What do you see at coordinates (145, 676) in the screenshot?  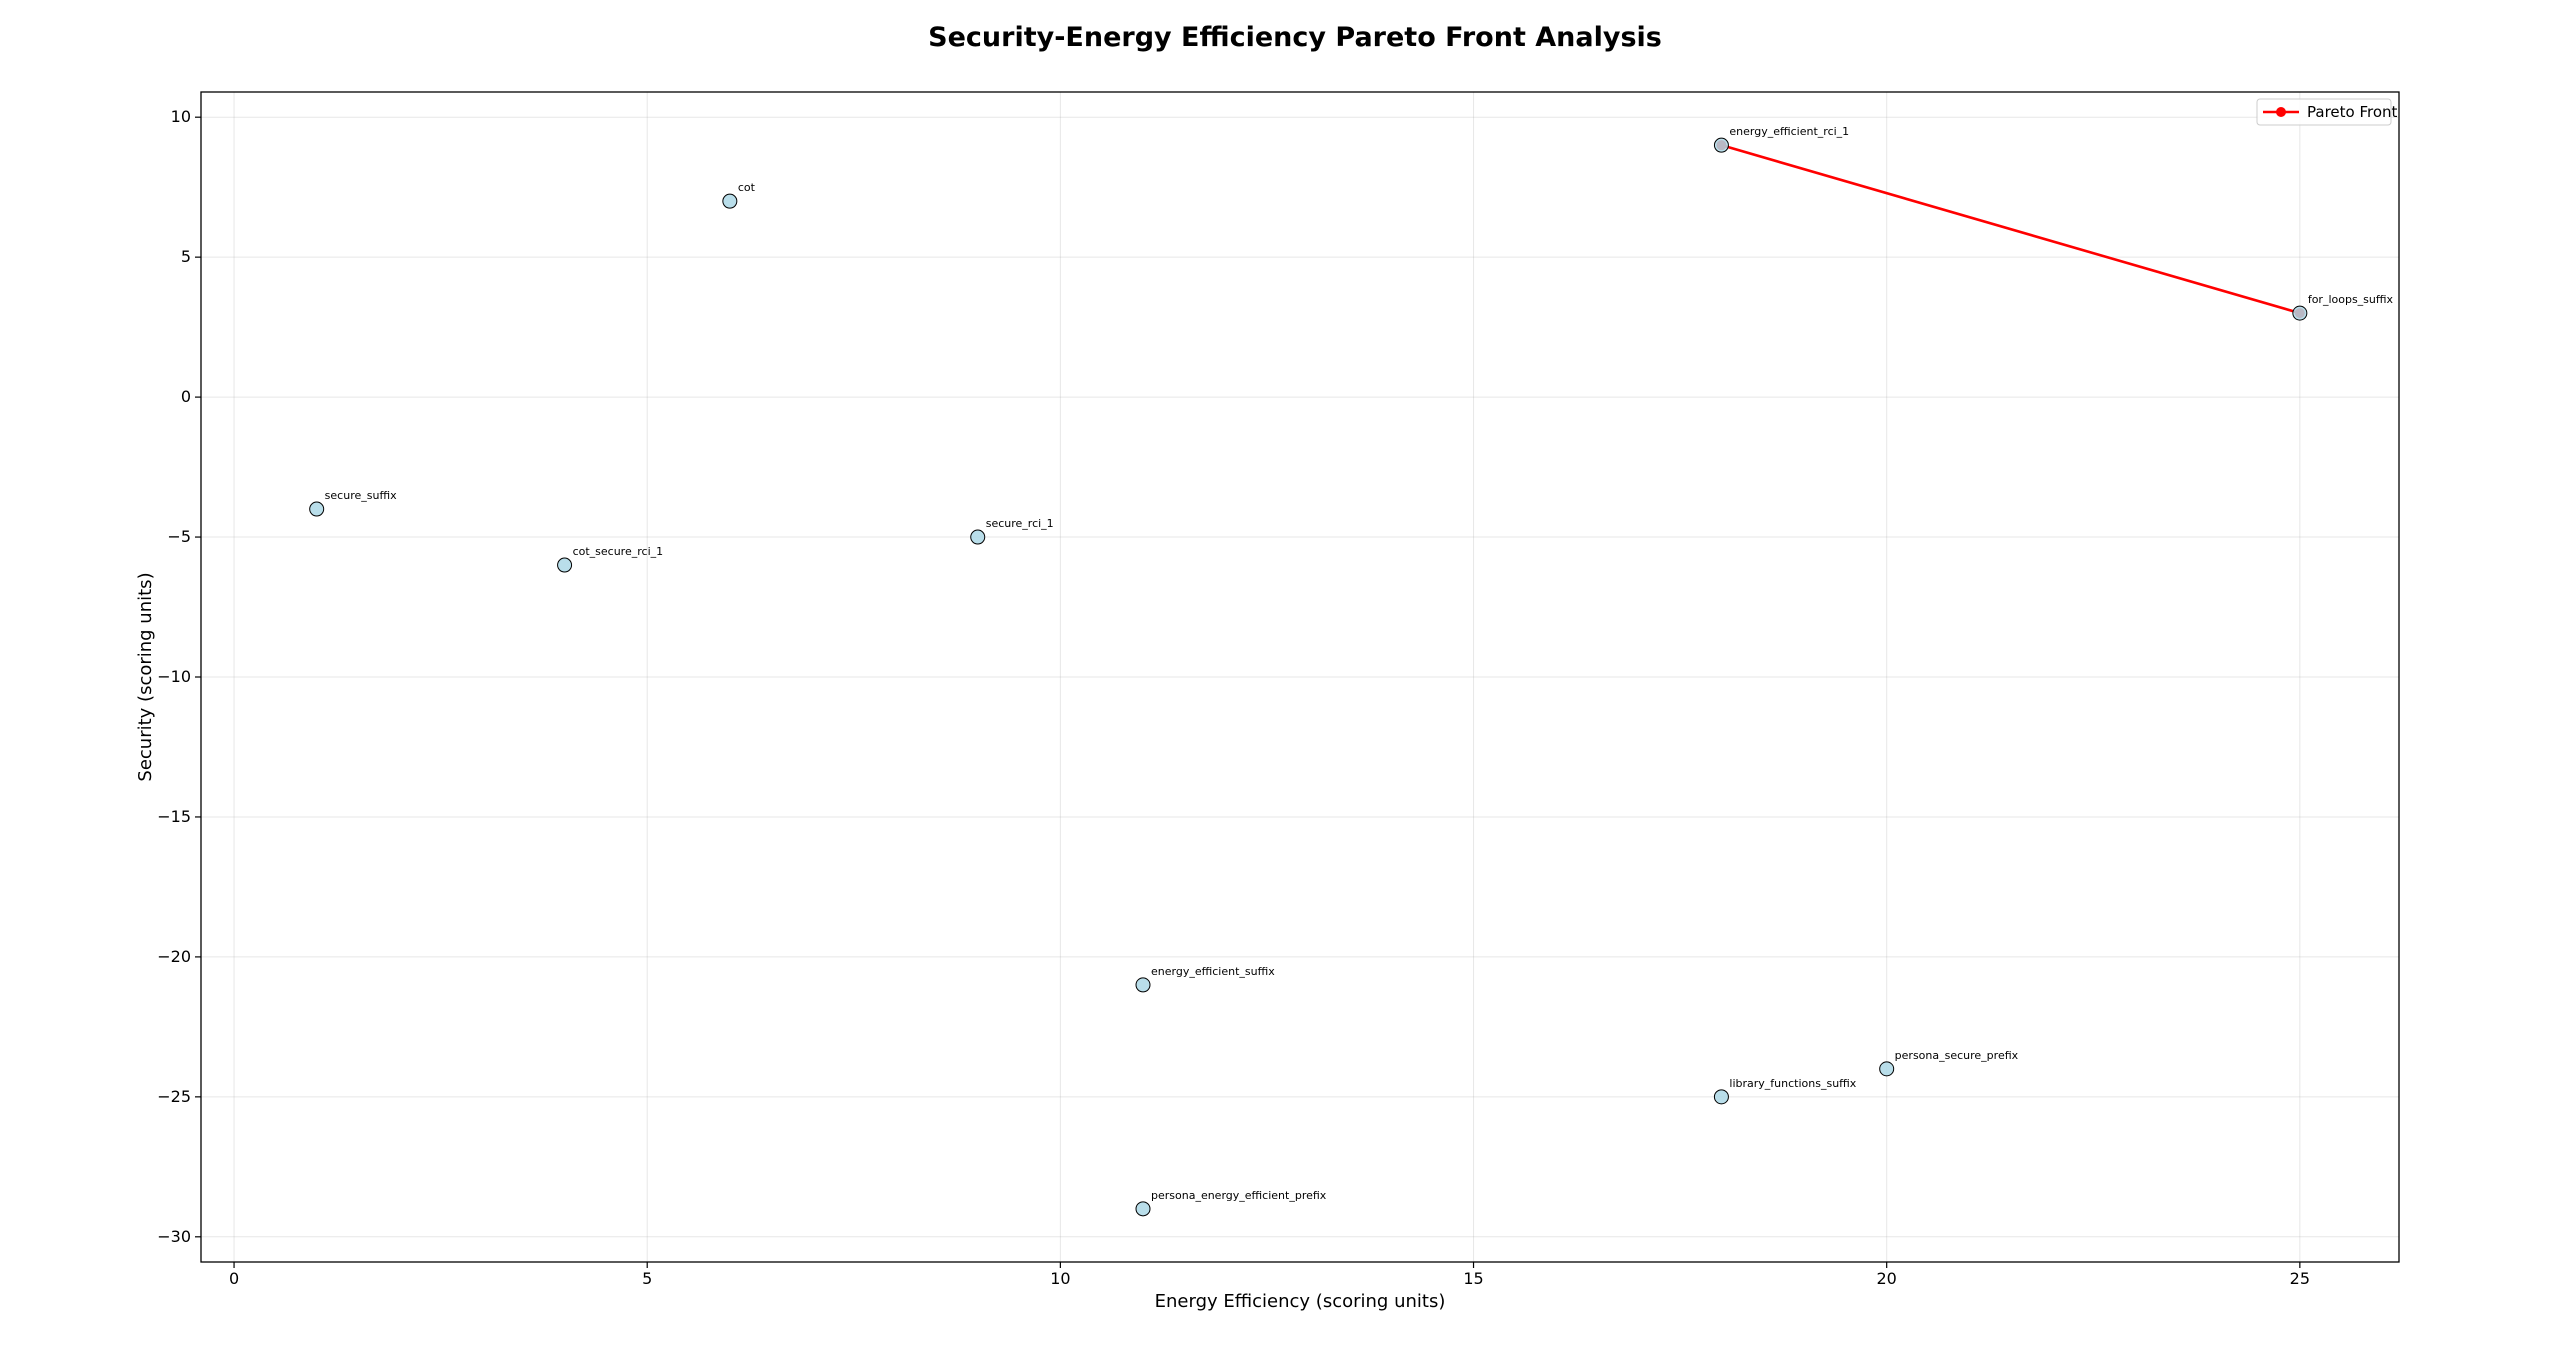 I see `y-axis-label: Security (scoring units)` at bounding box center [145, 676].